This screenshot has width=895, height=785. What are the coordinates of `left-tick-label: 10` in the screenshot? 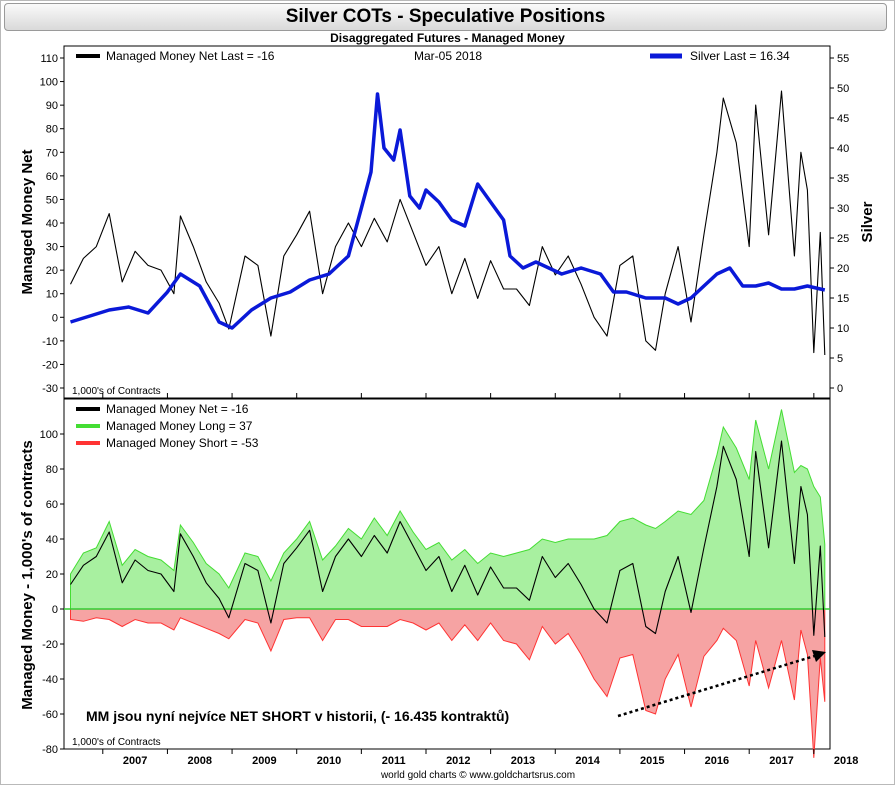 It's located at (52, 295).